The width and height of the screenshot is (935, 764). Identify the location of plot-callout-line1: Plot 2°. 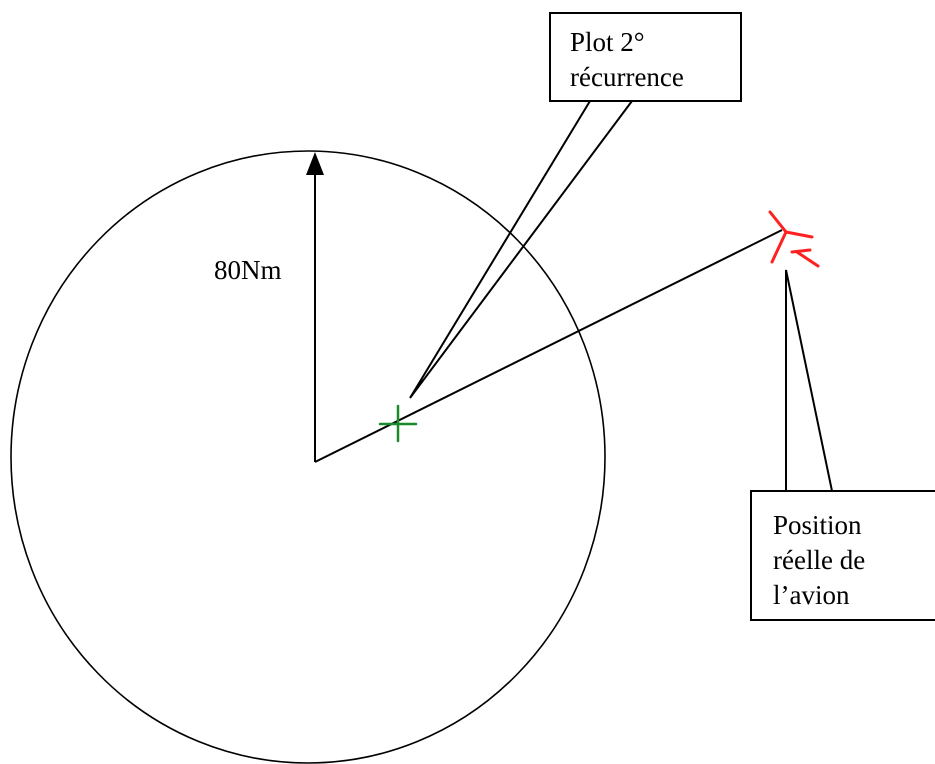
(607, 42).